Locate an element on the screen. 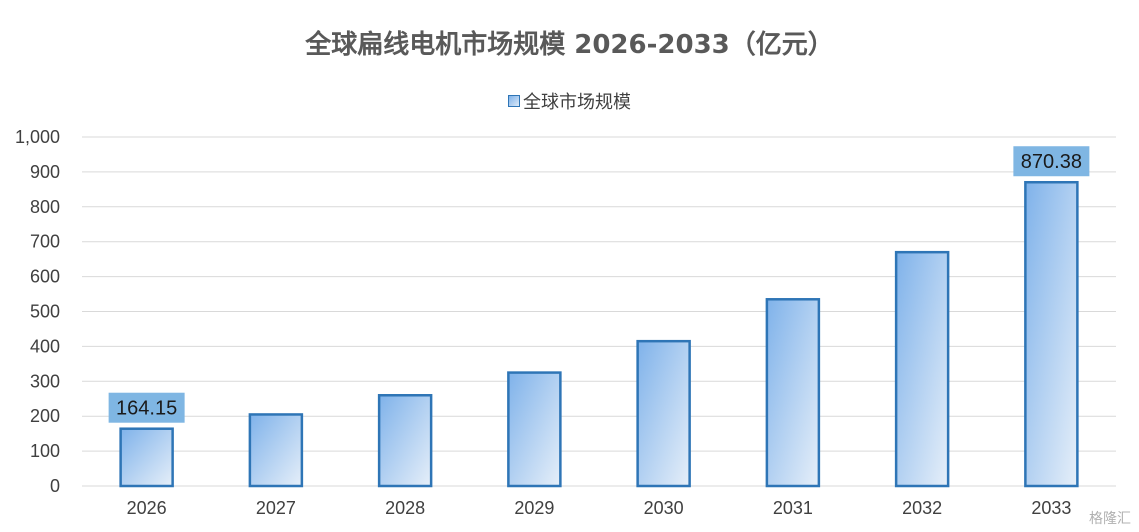 The image size is (1139, 532). chart-title: 全球扁线电机市场规模 2026-2033（亿元） is located at coordinates (569, 45).